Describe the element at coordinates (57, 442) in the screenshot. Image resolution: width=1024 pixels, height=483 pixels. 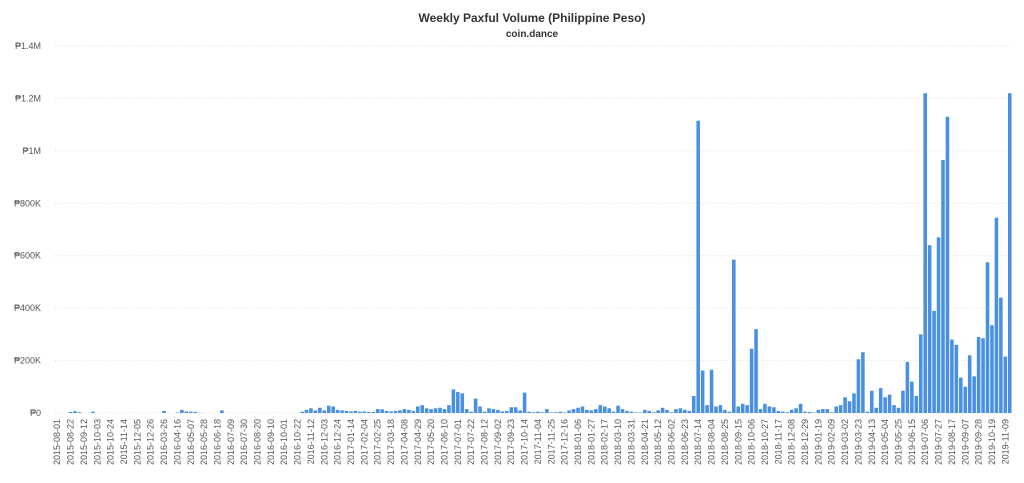
I see `x-tick-label: 2015-08-01` at that location.